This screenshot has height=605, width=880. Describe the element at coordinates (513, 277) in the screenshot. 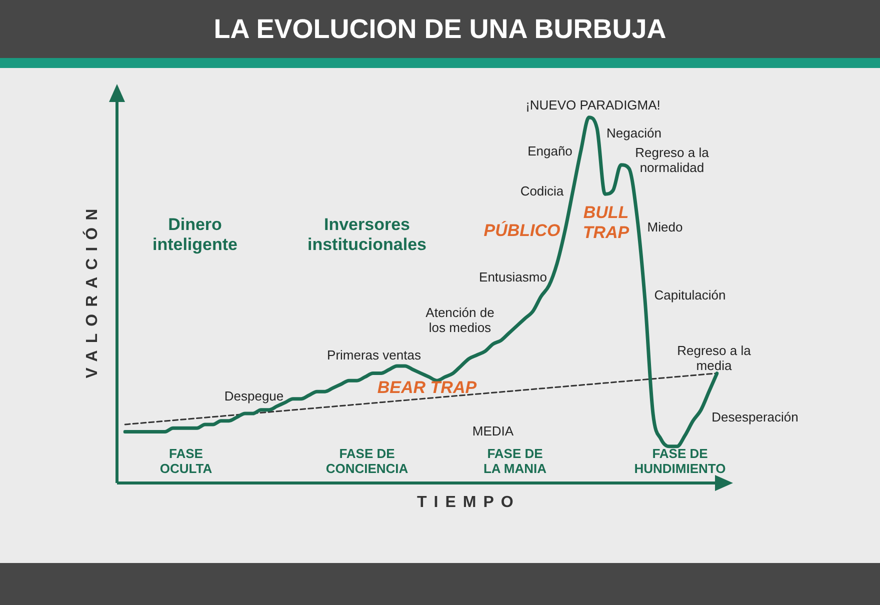

I see `annotation: Entusiasmo` at that location.